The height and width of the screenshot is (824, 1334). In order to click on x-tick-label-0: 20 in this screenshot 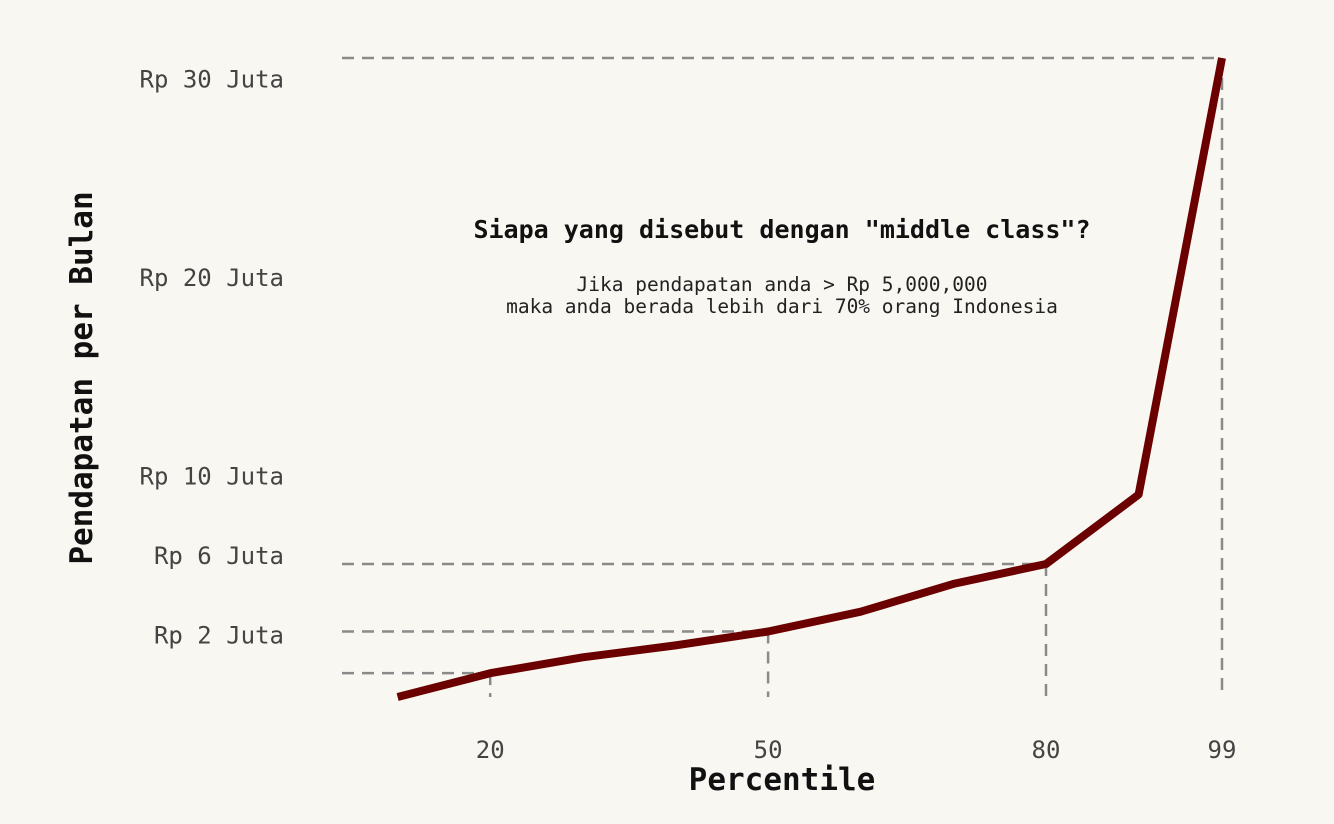, I will do `click(490, 750)`.